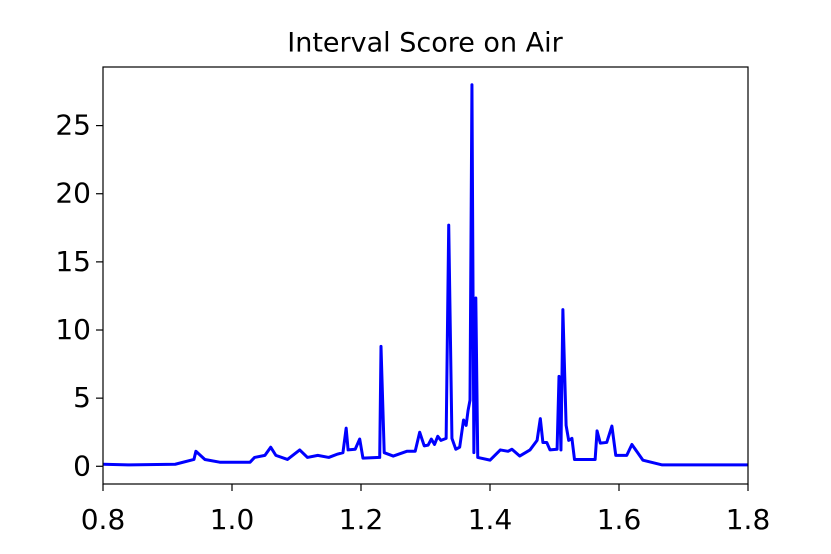  Describe the element at coordinates (361, 519) in the screenshot. I see `x-tick-label: 1.2` at that location.